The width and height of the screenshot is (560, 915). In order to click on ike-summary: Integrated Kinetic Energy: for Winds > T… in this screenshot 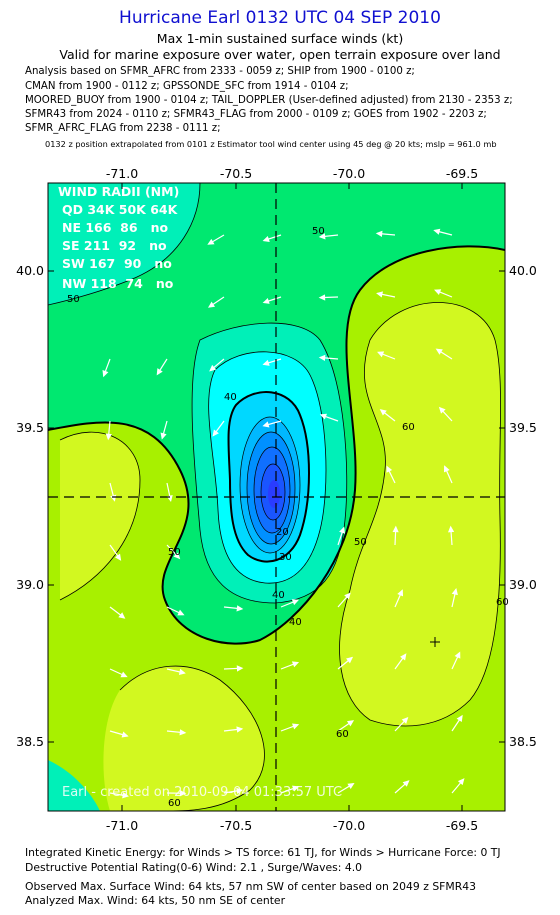, I will do `click(263, 852)`.